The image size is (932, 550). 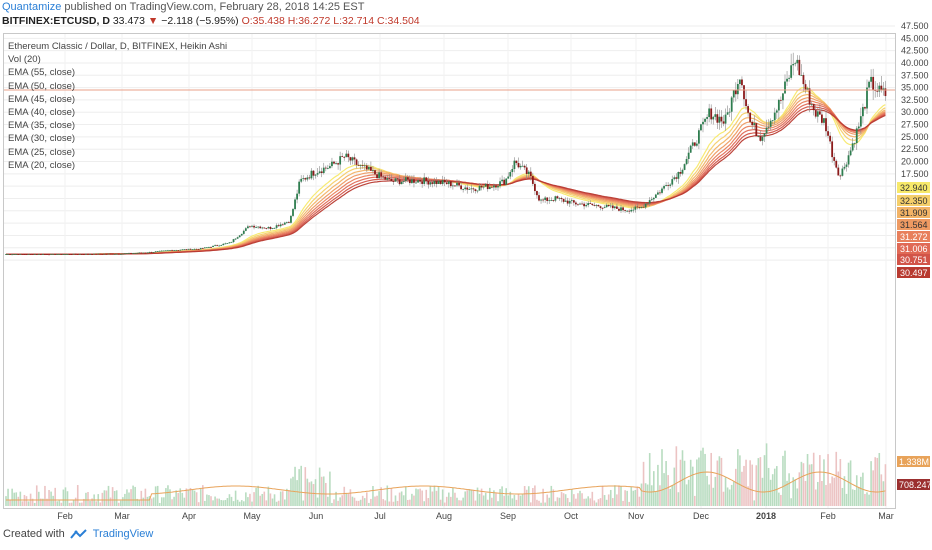 I want to click on legend-item: Vol (20), so click(x=24, y=60).